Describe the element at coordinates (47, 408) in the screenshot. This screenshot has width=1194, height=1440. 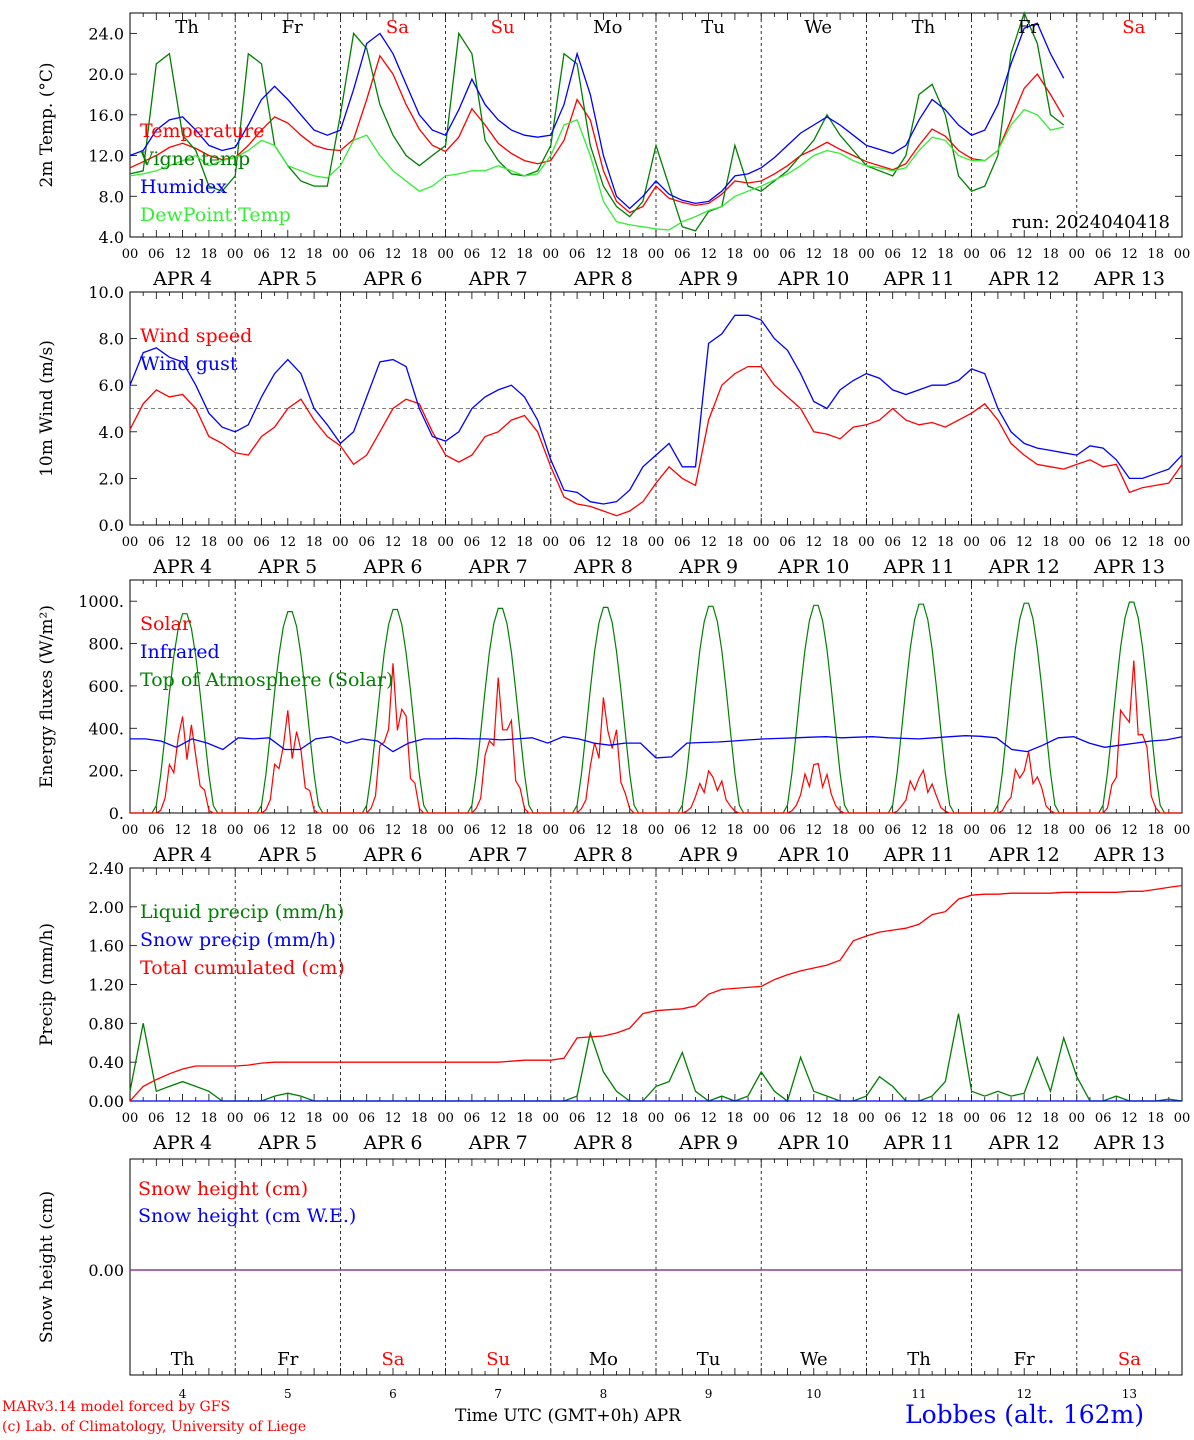
I see `y-axis-label: 10m Wind (m/s)` at that location.